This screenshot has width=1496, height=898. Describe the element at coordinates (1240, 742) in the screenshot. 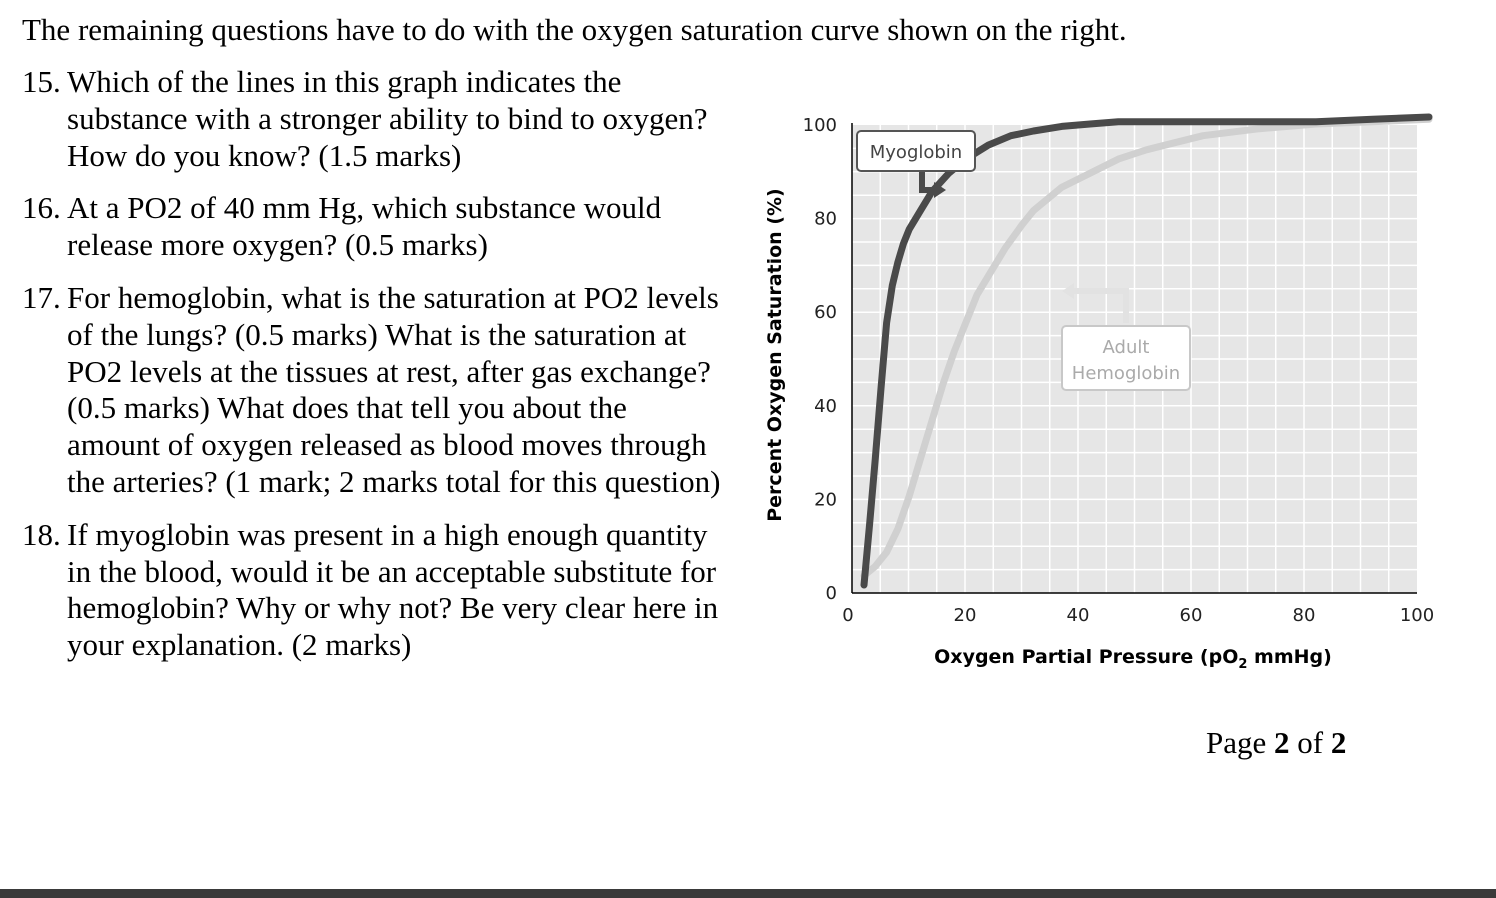

I see `footer-prefix: Page` at that location.